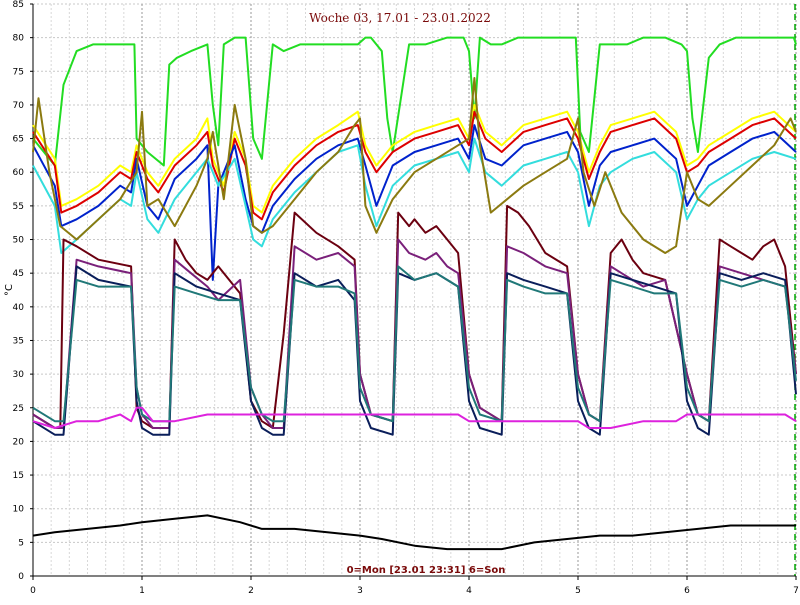 This screenshot has height=605, width=800. I want to click on y-tick-label: 80, so click(19, 39).